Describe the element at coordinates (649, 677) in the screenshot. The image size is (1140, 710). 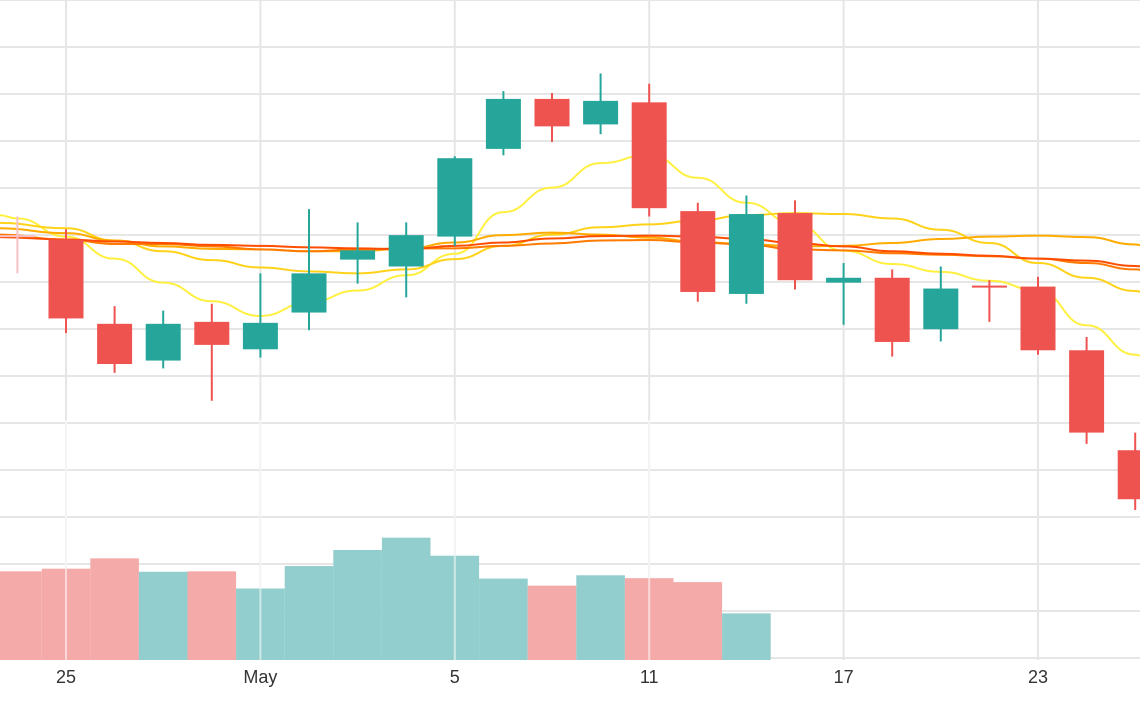
I see `x-tick-label: 11` at that location.